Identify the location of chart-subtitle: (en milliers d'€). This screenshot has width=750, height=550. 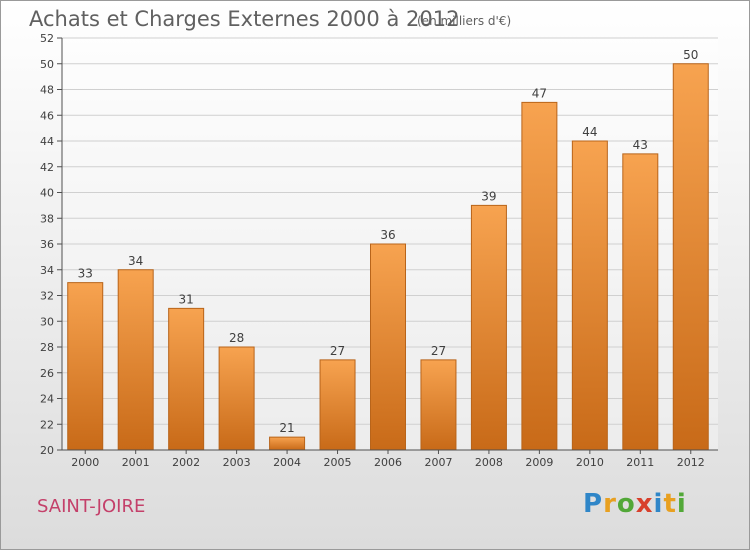
(464, 21).